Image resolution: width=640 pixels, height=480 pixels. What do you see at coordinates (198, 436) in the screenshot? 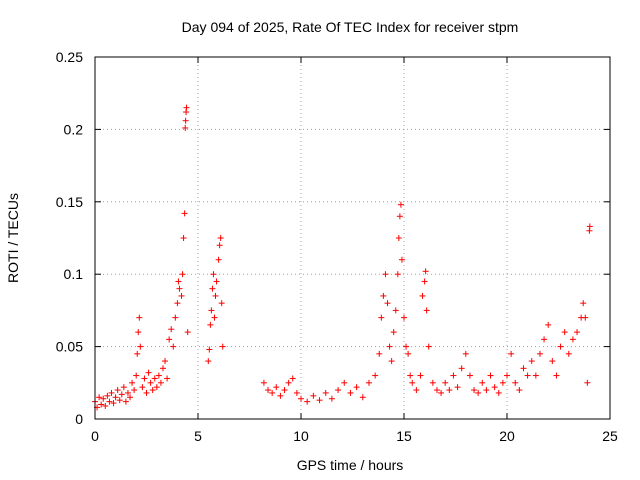
I see `x-tick-label: 5` at bounding box center [198, 436].